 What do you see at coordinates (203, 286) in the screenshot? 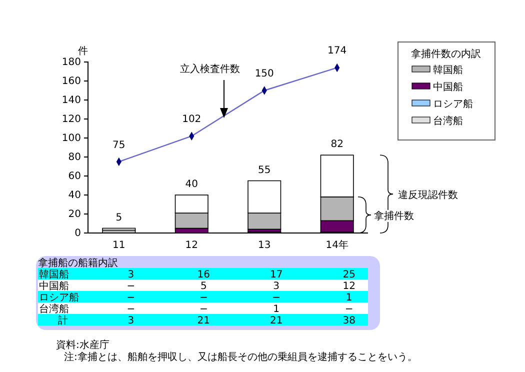
I see `data-label: 5` at bounding box center [203, 286].